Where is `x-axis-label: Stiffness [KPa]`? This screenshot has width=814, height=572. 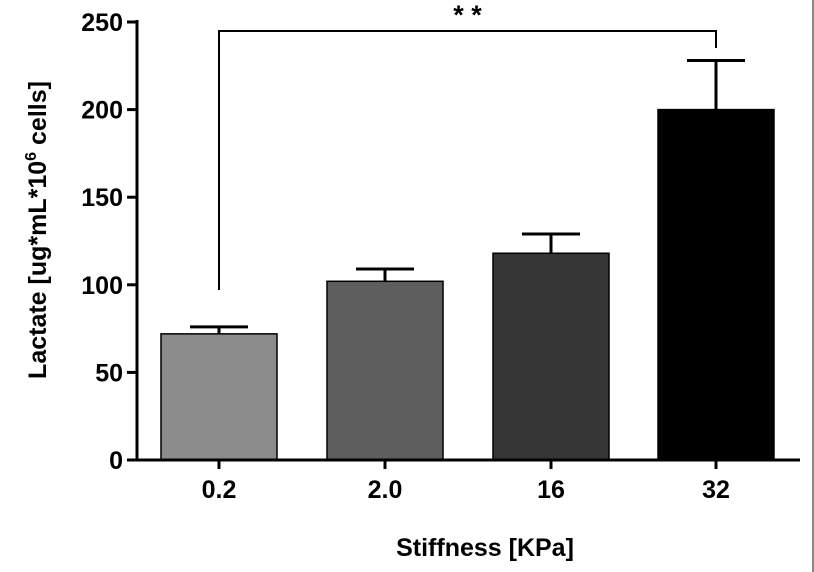
x-axis-label: Stiffness [KPa] is located at coordinates (485, 548).